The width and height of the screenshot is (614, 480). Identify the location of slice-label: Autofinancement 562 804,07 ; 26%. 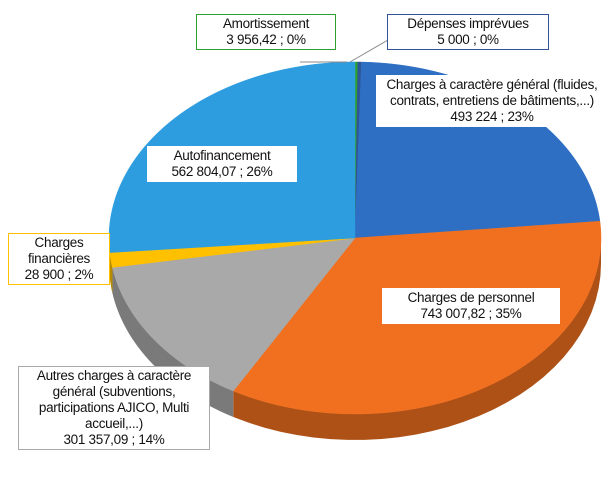
(222, 164).